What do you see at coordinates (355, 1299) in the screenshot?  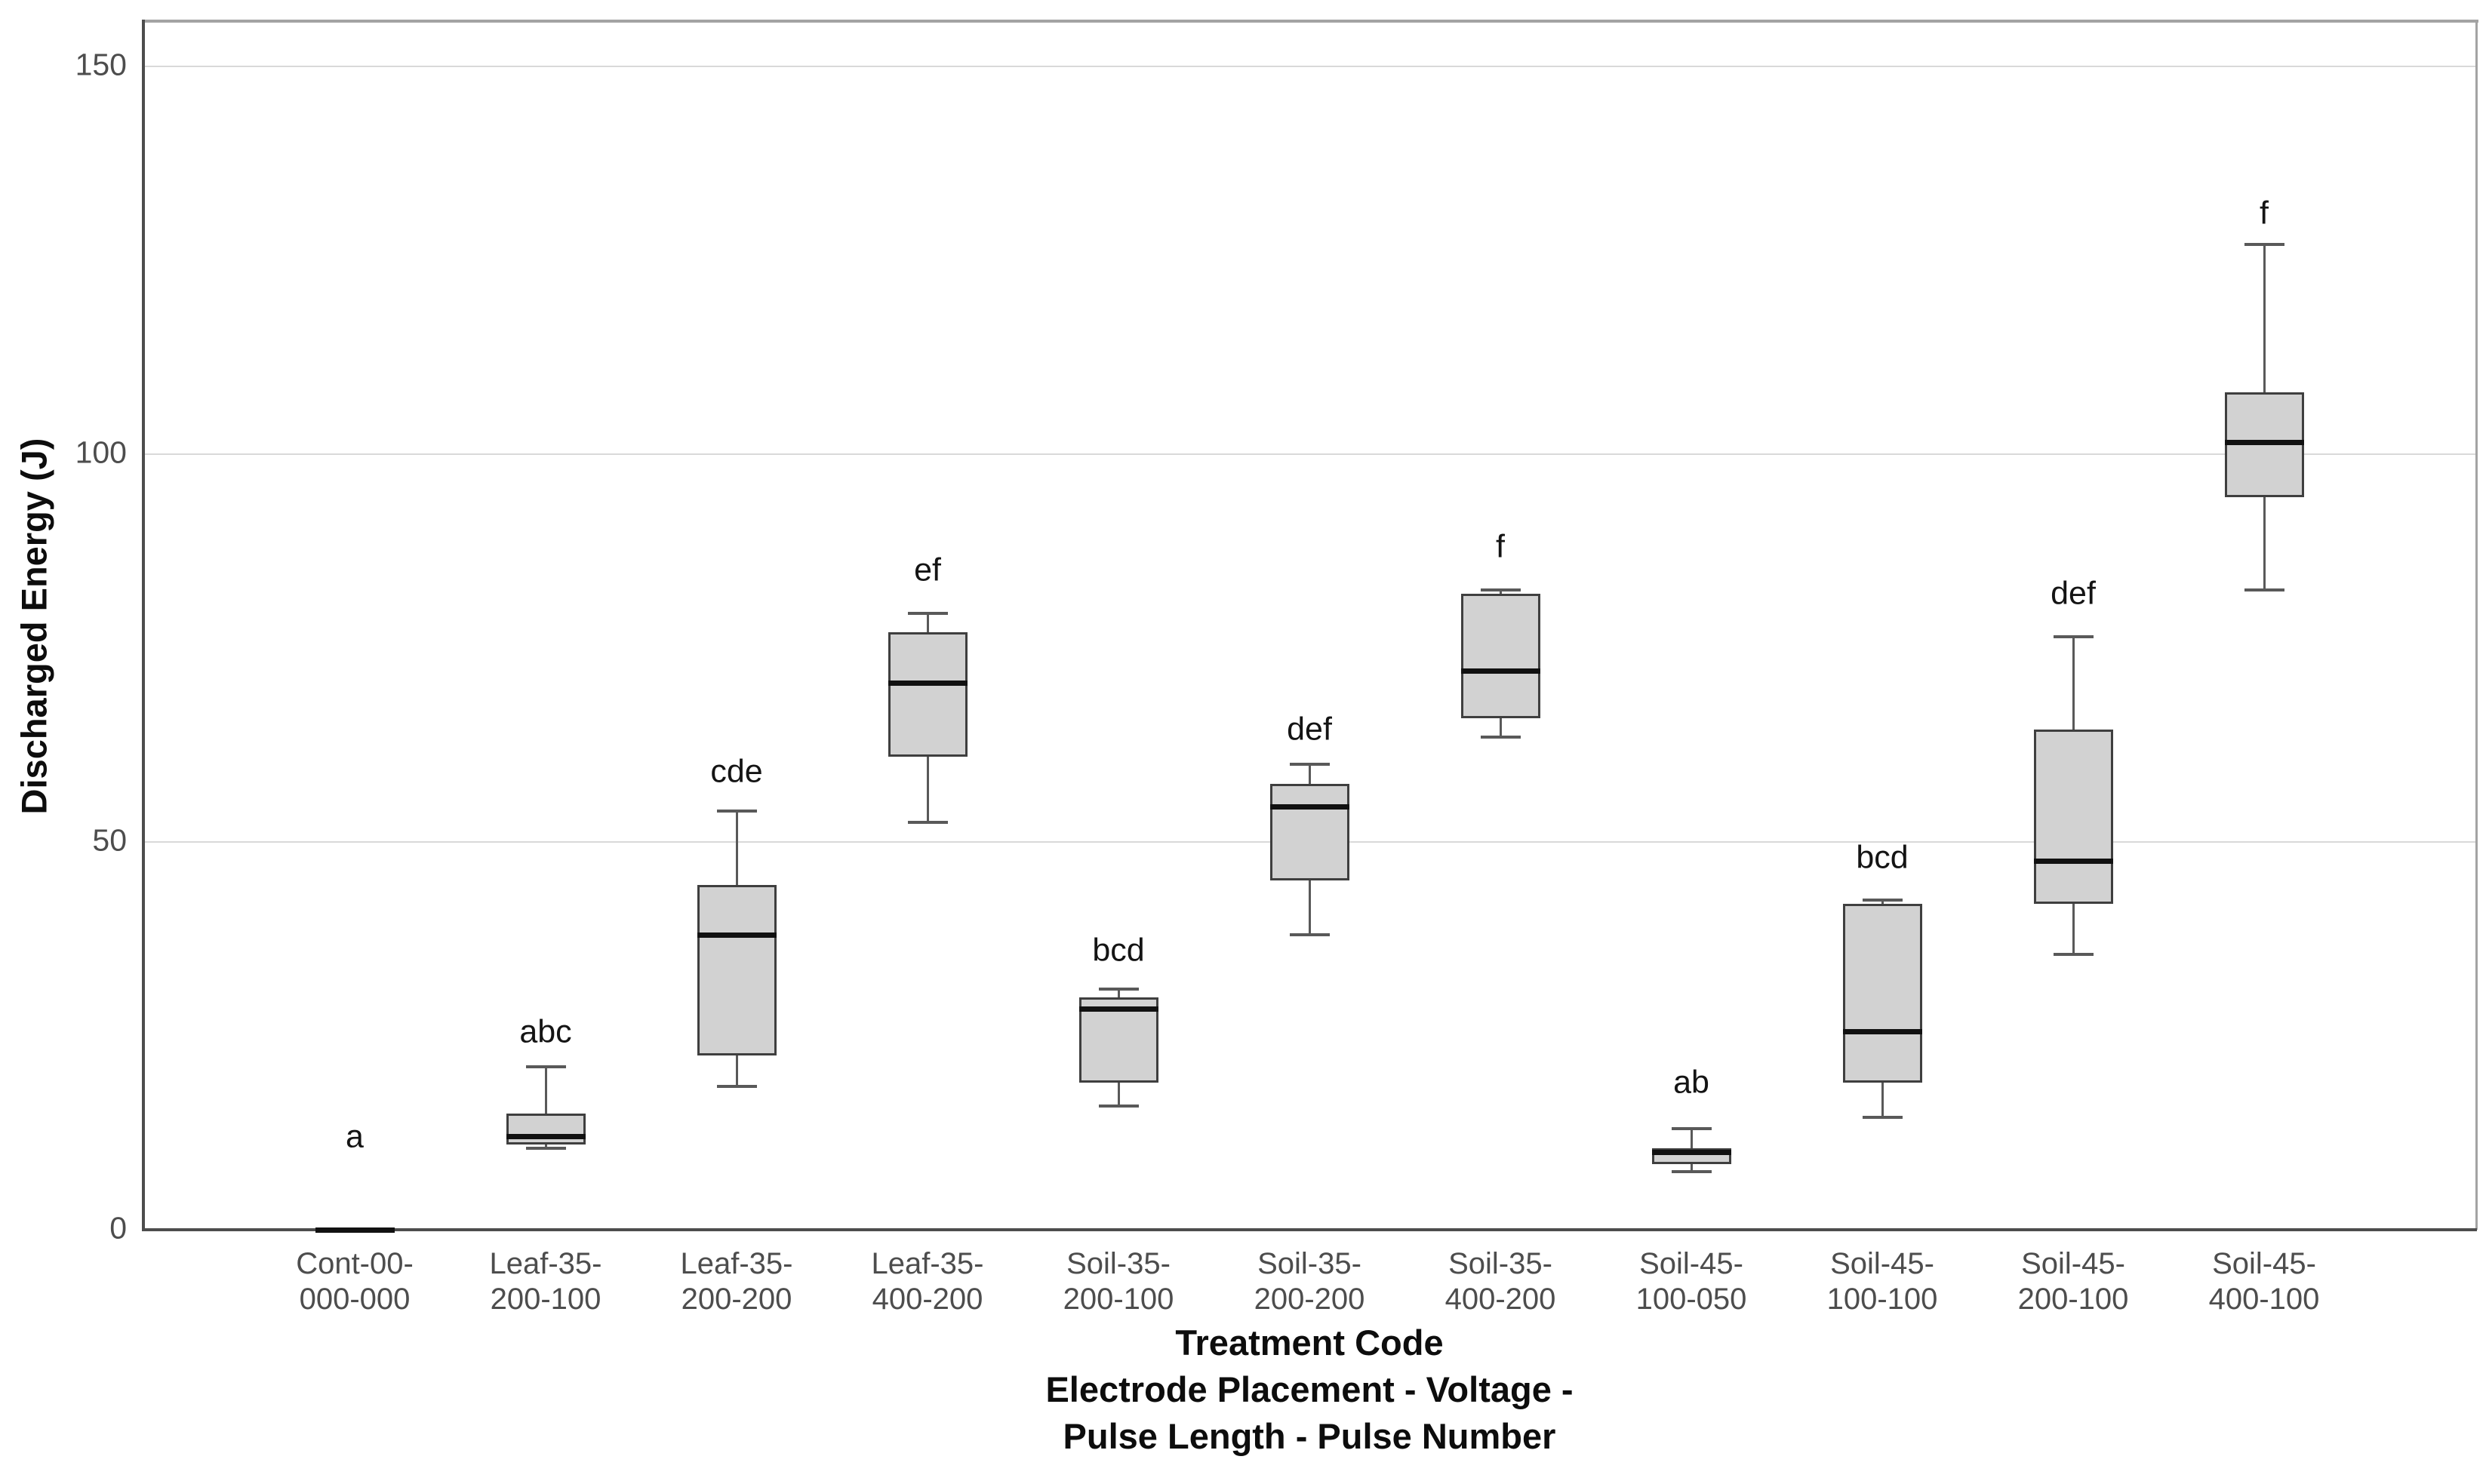 I see `x-tick-label-line: 000-000` at bounding box center [355, 1299].